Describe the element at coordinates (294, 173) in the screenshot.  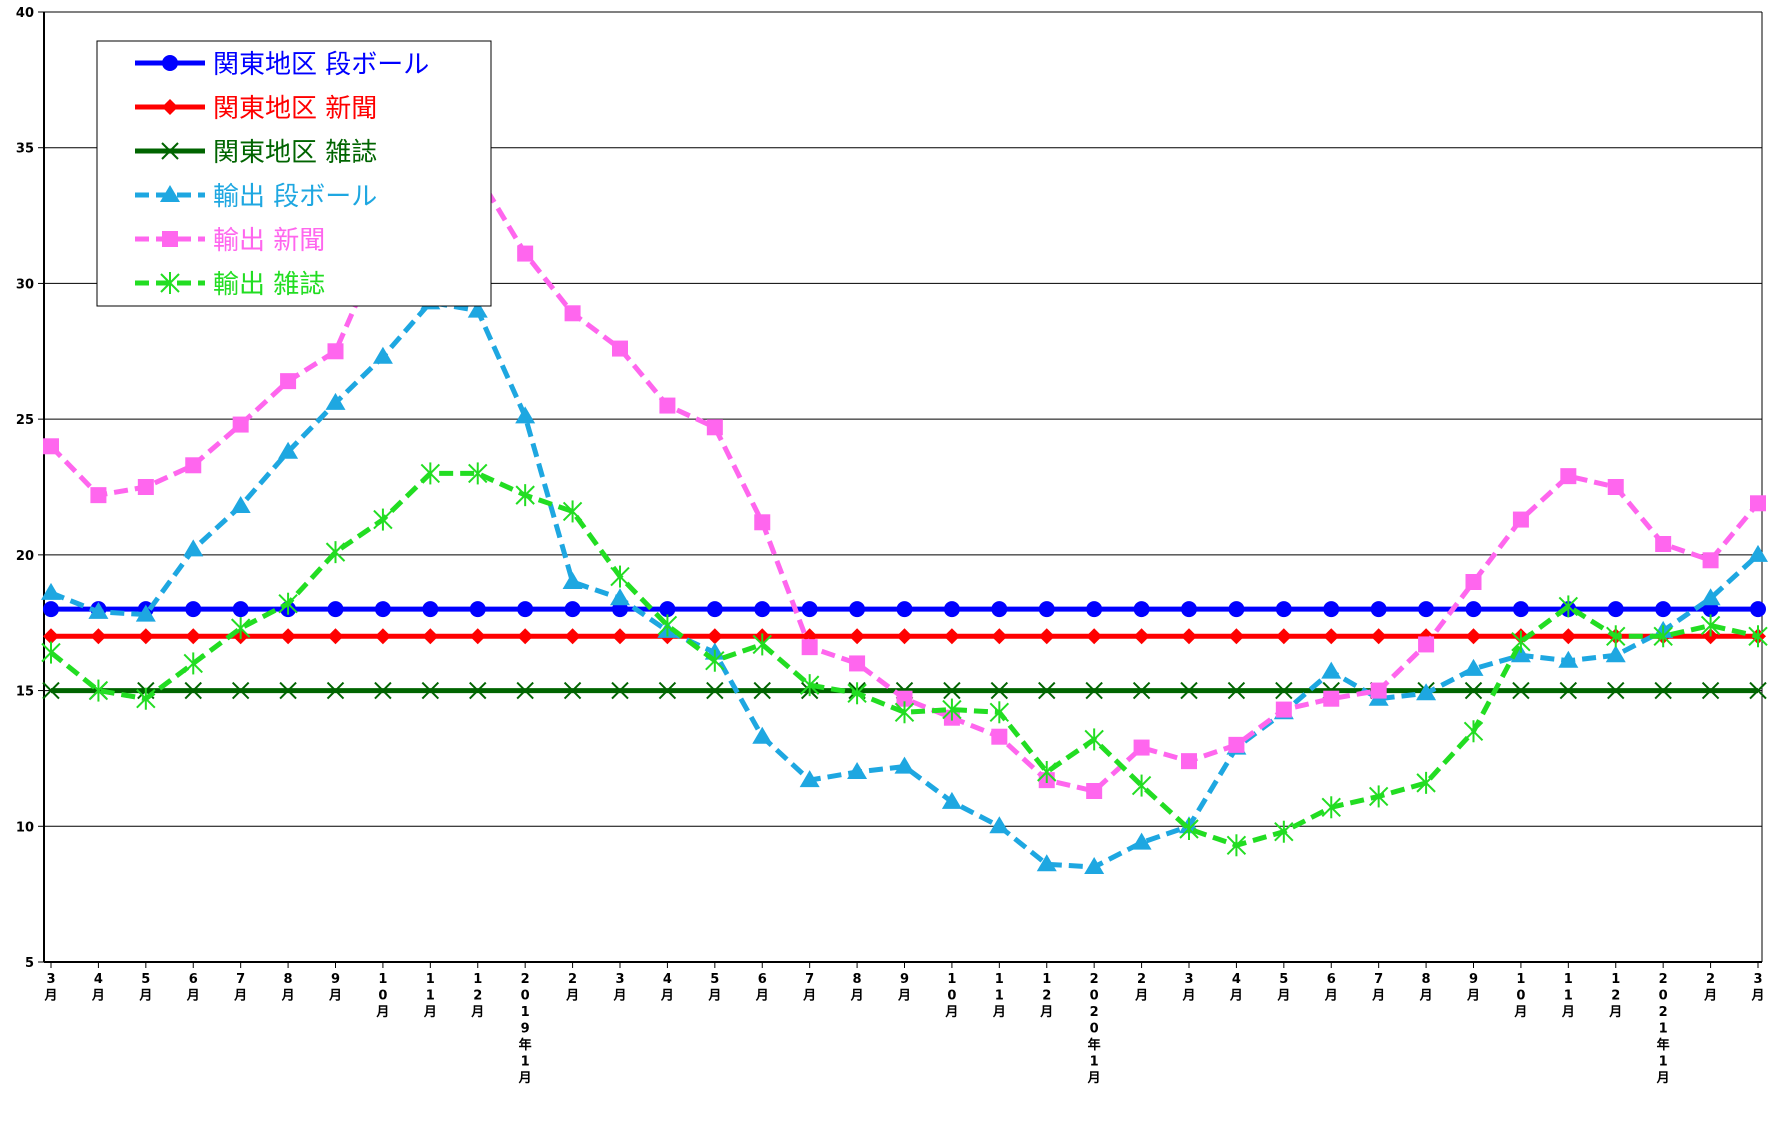
I see `legend-box` at that location.